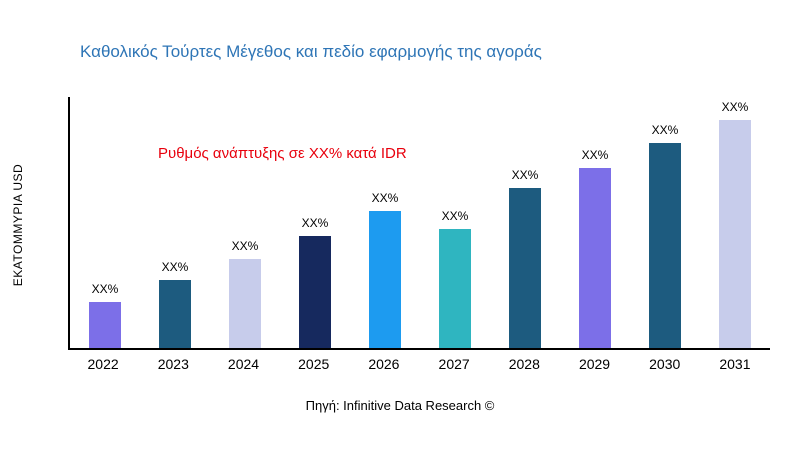 This screenshot has height=450, width=800. Describe the element at coordinates (173, 364) in the screenshot. I see `x-tick-label: 2023` at that location.